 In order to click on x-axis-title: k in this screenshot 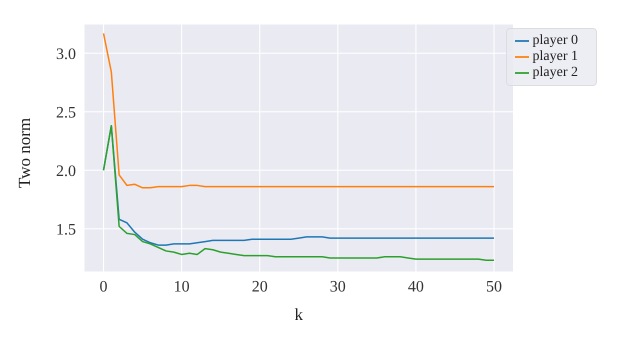, I will do `click(299, 314)`.